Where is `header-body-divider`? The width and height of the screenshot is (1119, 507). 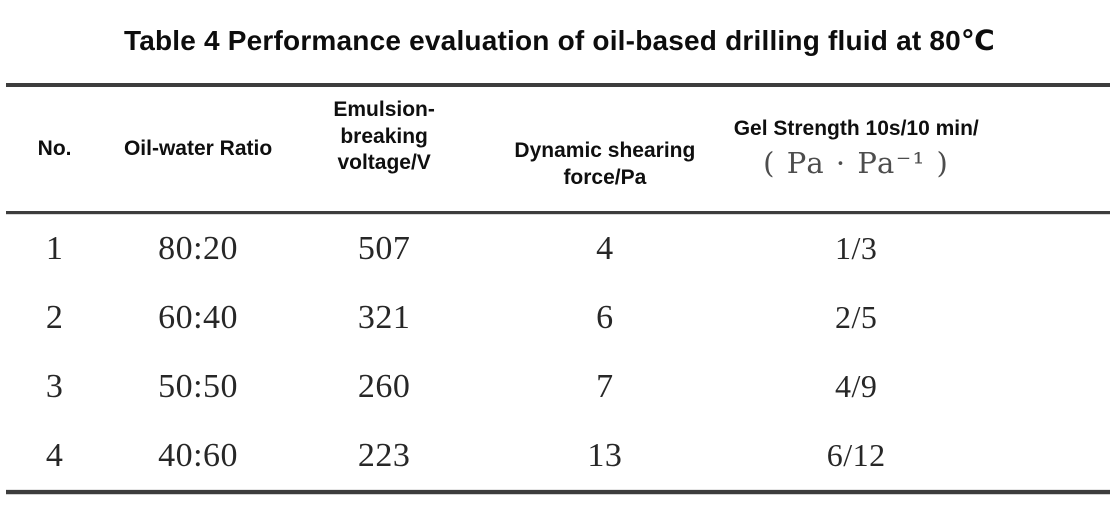 header-body-divider is located at coordinates (558, 212).